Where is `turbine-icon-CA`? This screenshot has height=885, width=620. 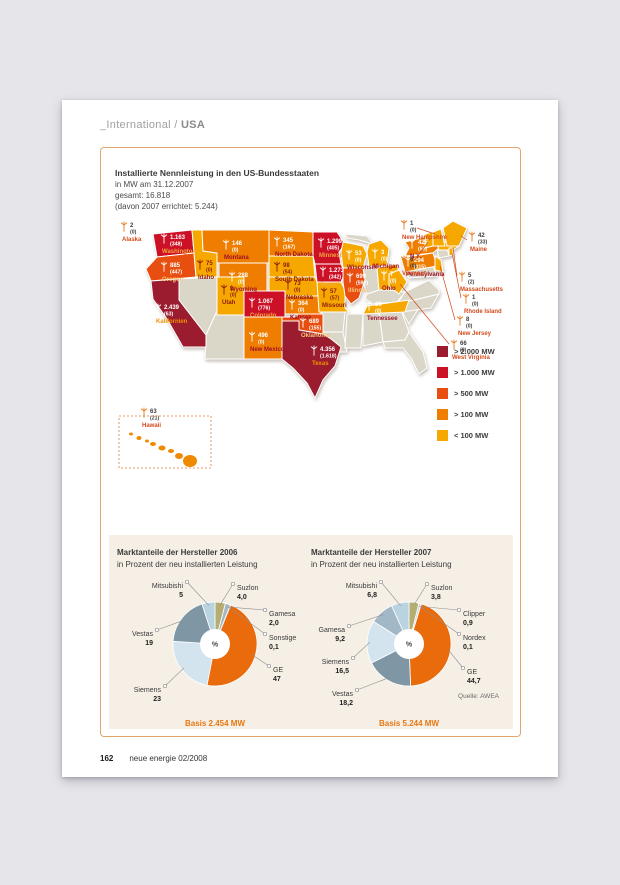 turbine-icon-CA is located at coordinates (158, 308).